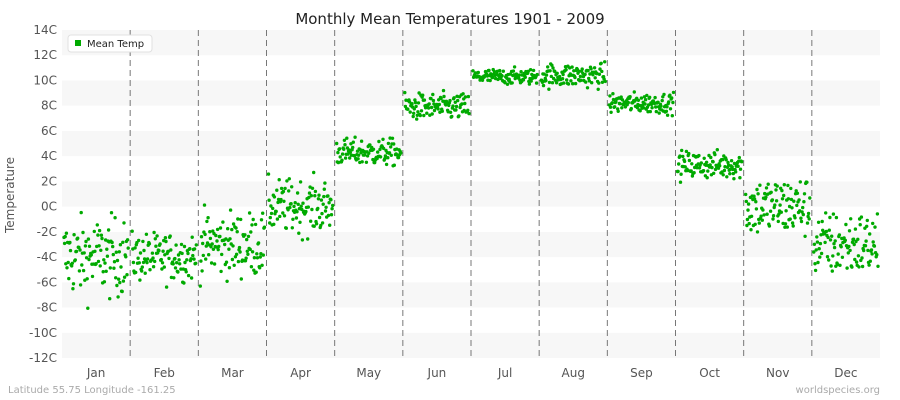  Describe the element at coordinates (472, 373) in the screenshot. I see `x-axis-ticks: Jan Feb Mar Apr May Jun Jul Aug Sep Oct Nov Dec` at that location.